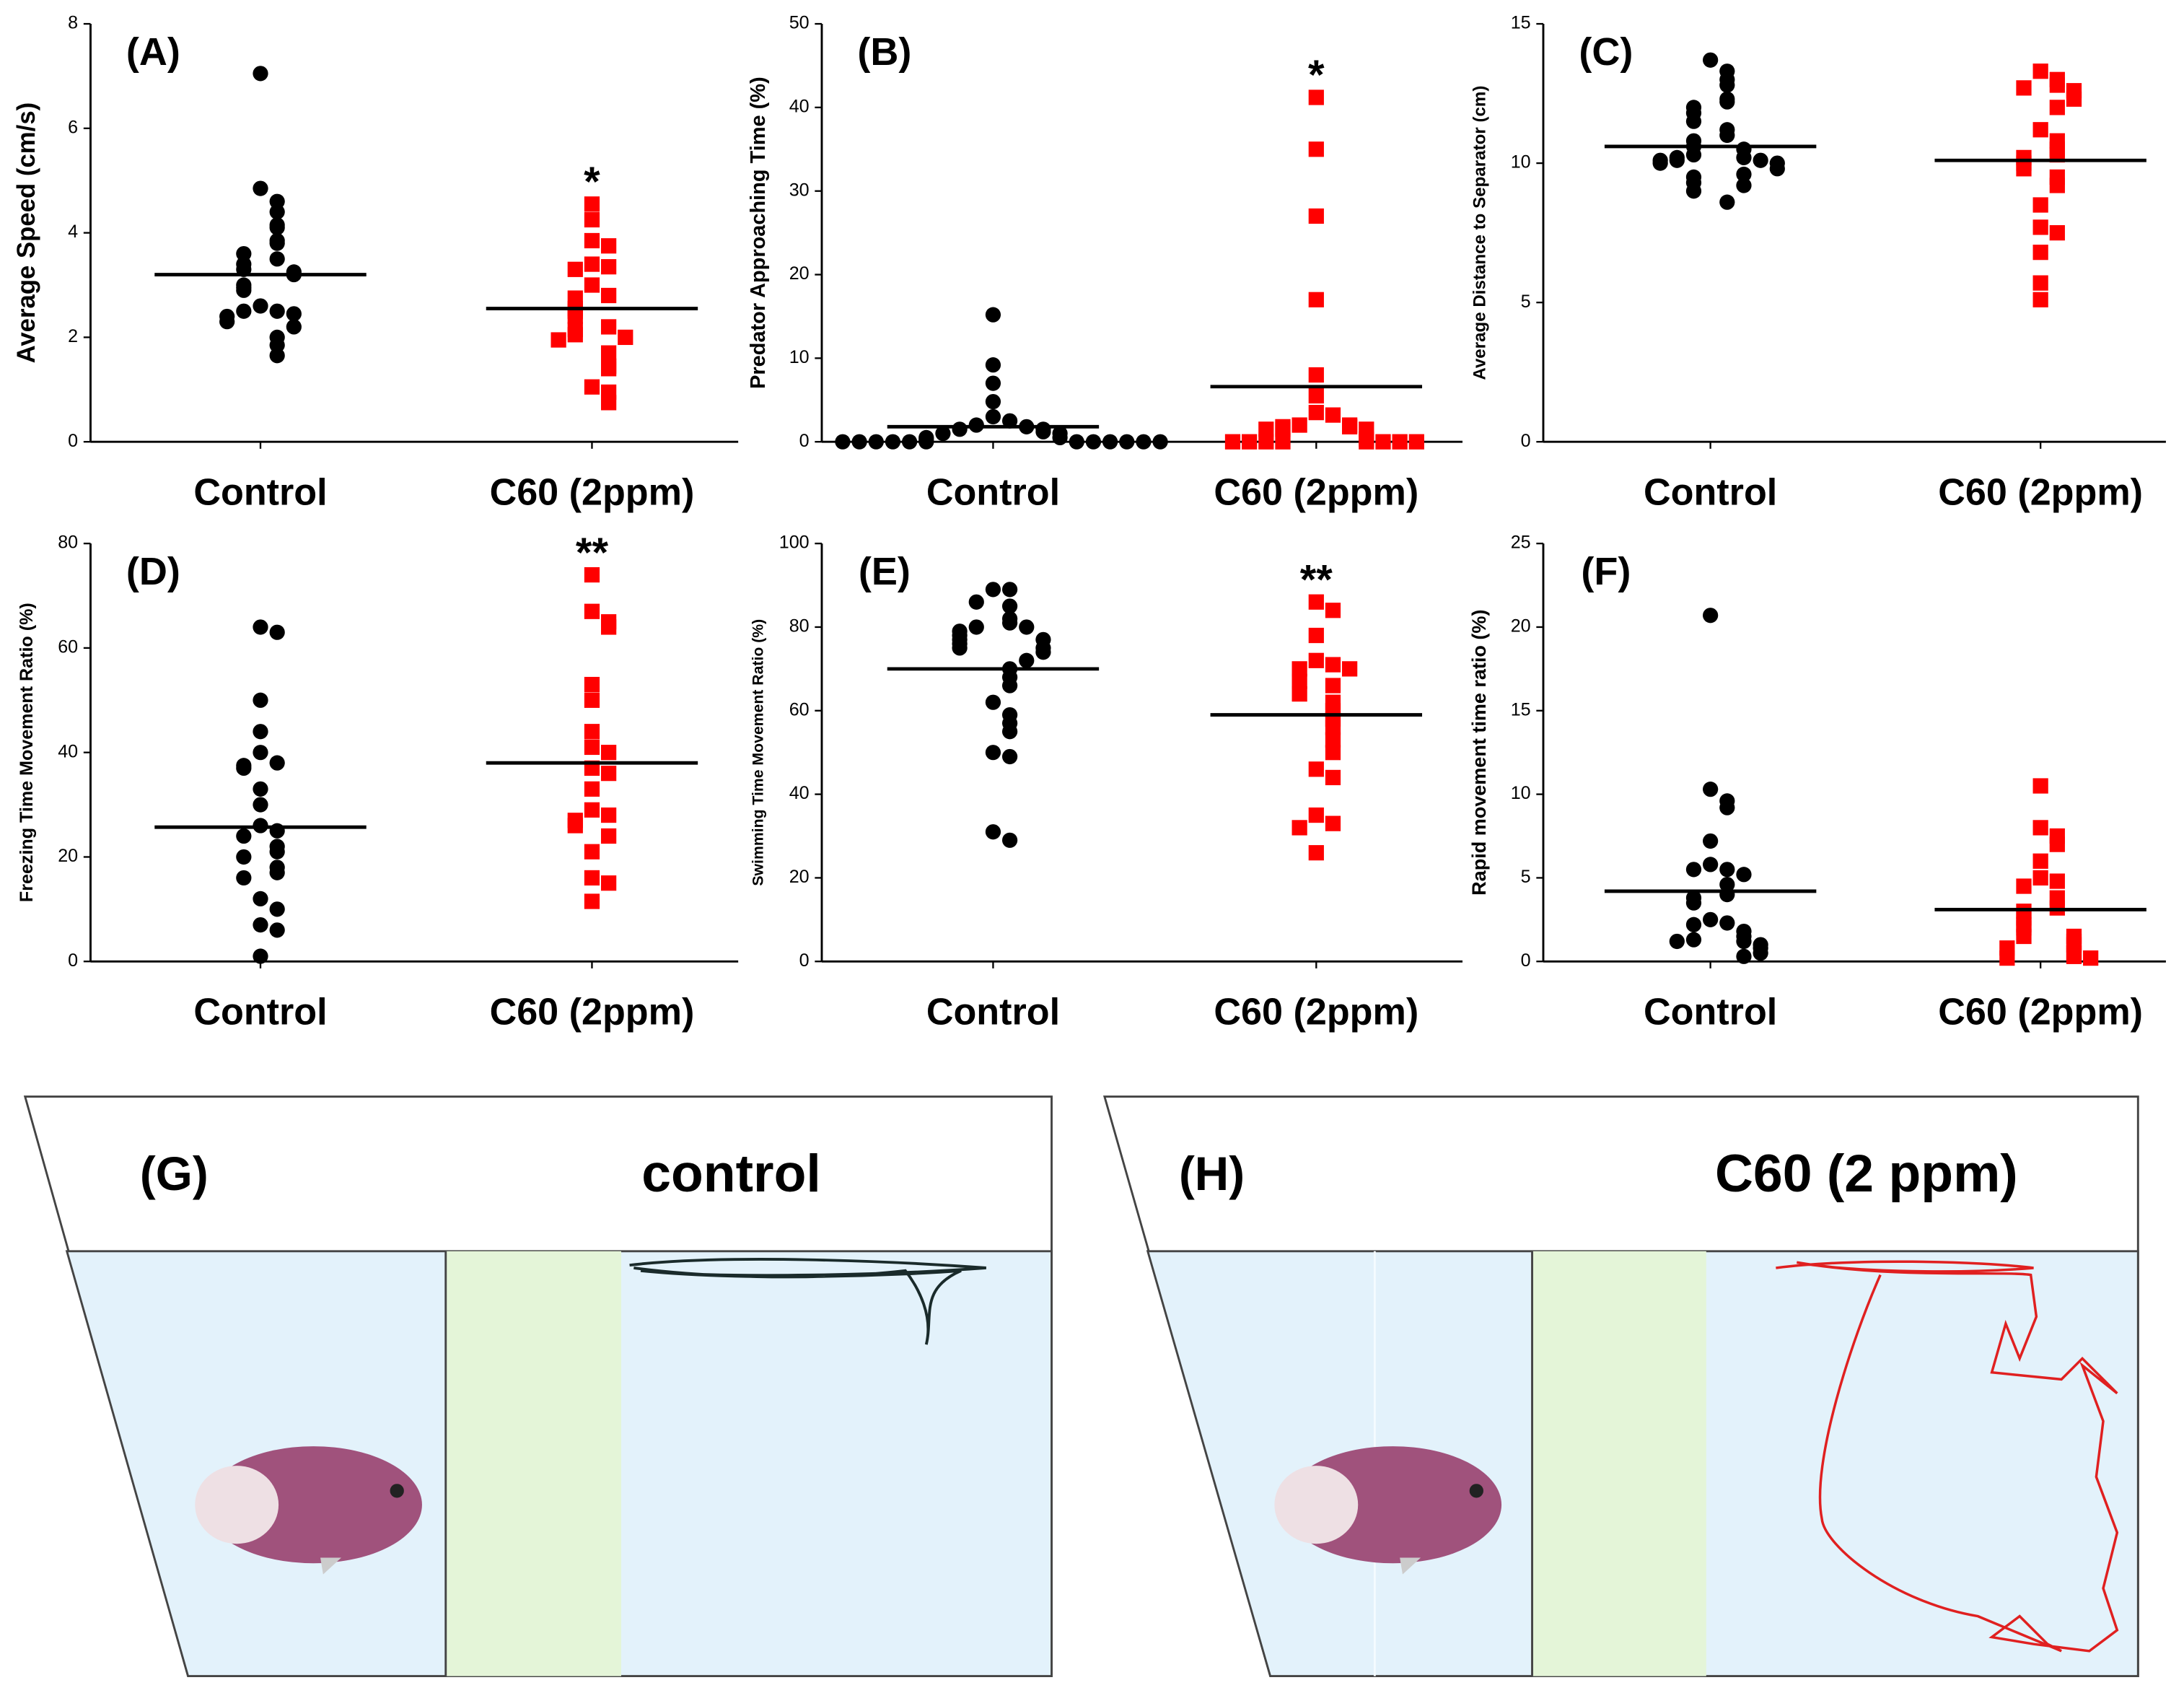 The width and height of the screenshot is (2184, 1693). Describe the element at coordinates (1521, 793) in the screenshot. I see `y-tick-label: 10` at that location.